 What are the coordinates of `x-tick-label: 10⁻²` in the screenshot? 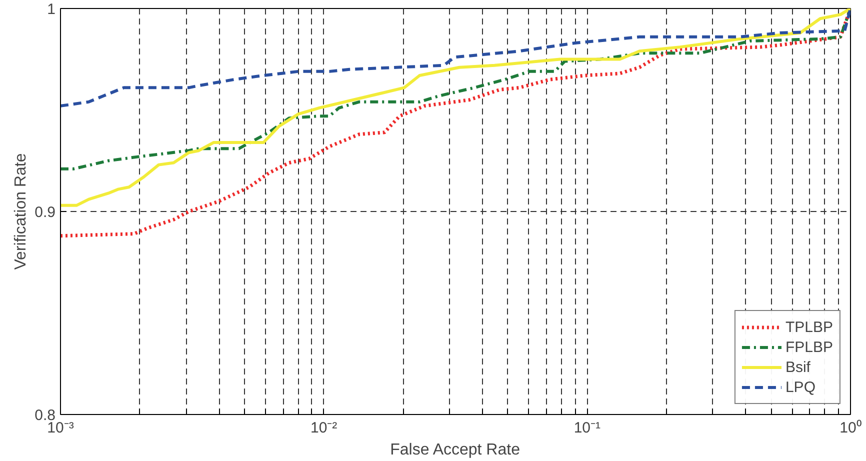 It's located at (324, 428).